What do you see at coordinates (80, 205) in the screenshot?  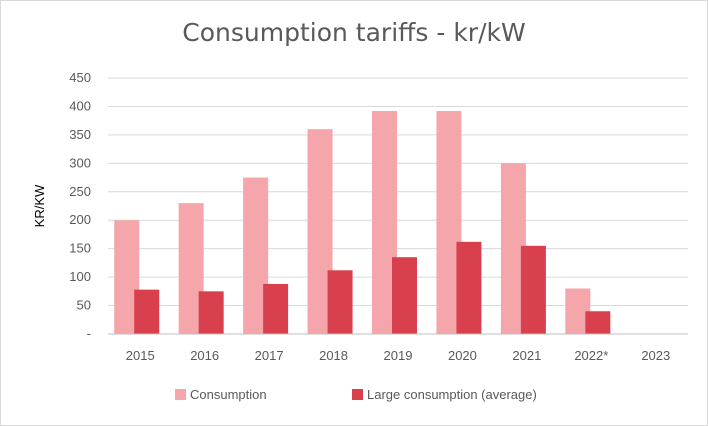 I see `y-tick-labels: - 50 100 150 200 250 300 350 400 450` at bounding box center [80, 205].